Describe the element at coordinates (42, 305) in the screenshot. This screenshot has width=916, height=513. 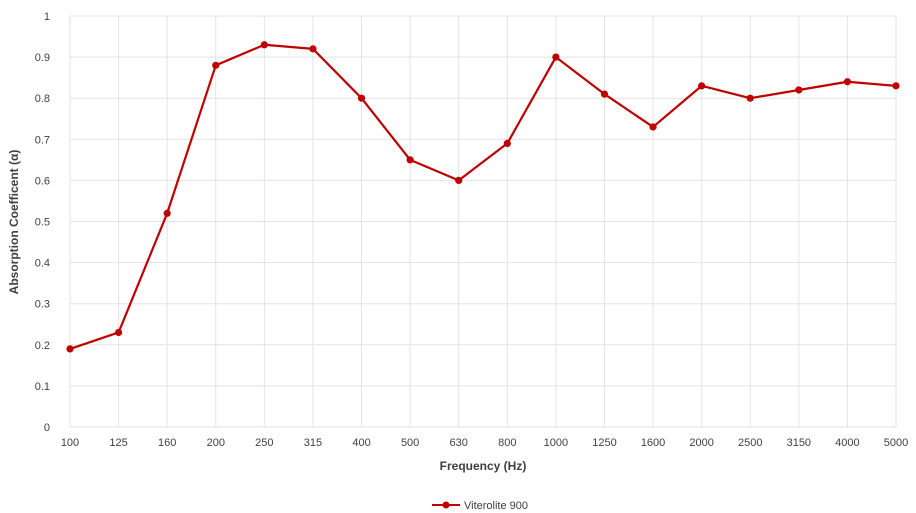
I see `y-tick-label: 0.3` at that location.